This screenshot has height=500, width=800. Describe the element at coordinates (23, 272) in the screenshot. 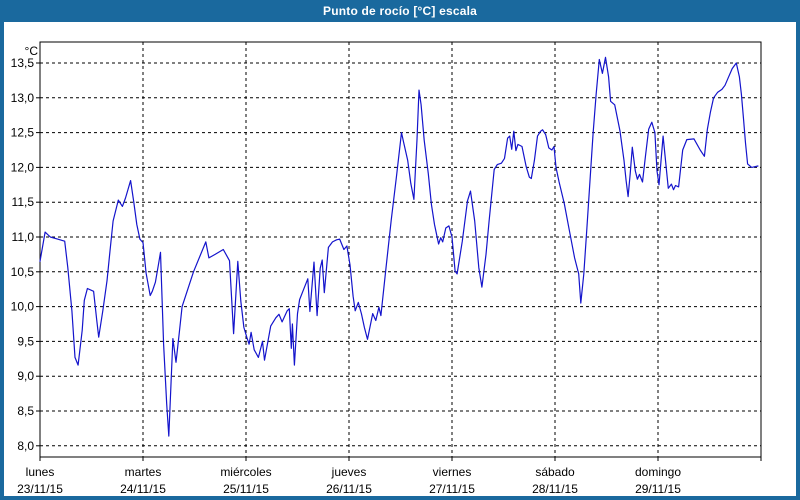

I see `y-tick-label: 10,5` at that location.